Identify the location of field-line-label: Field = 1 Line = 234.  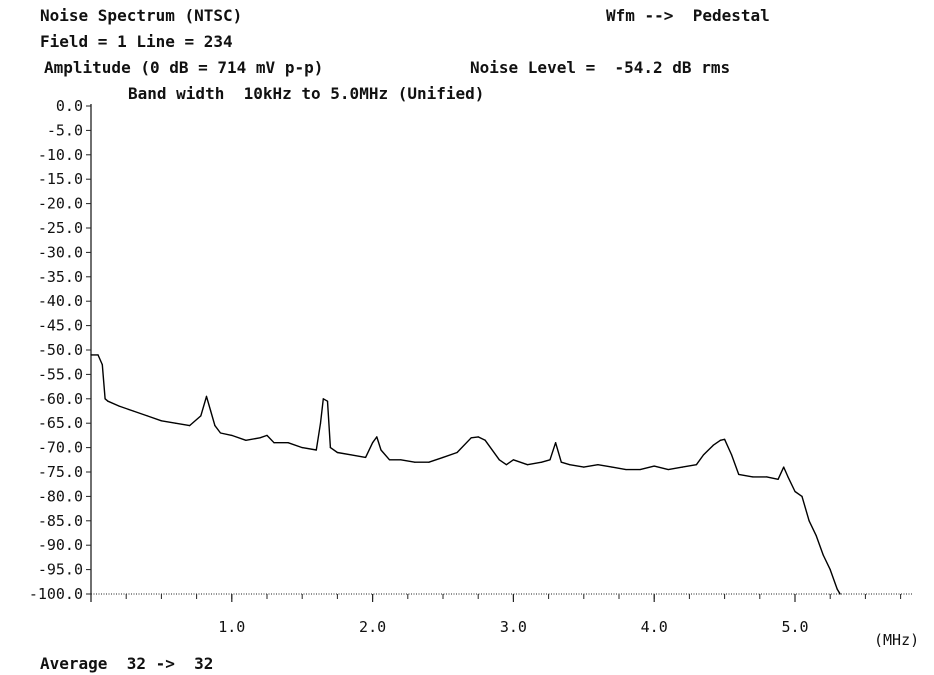
(136, 41).